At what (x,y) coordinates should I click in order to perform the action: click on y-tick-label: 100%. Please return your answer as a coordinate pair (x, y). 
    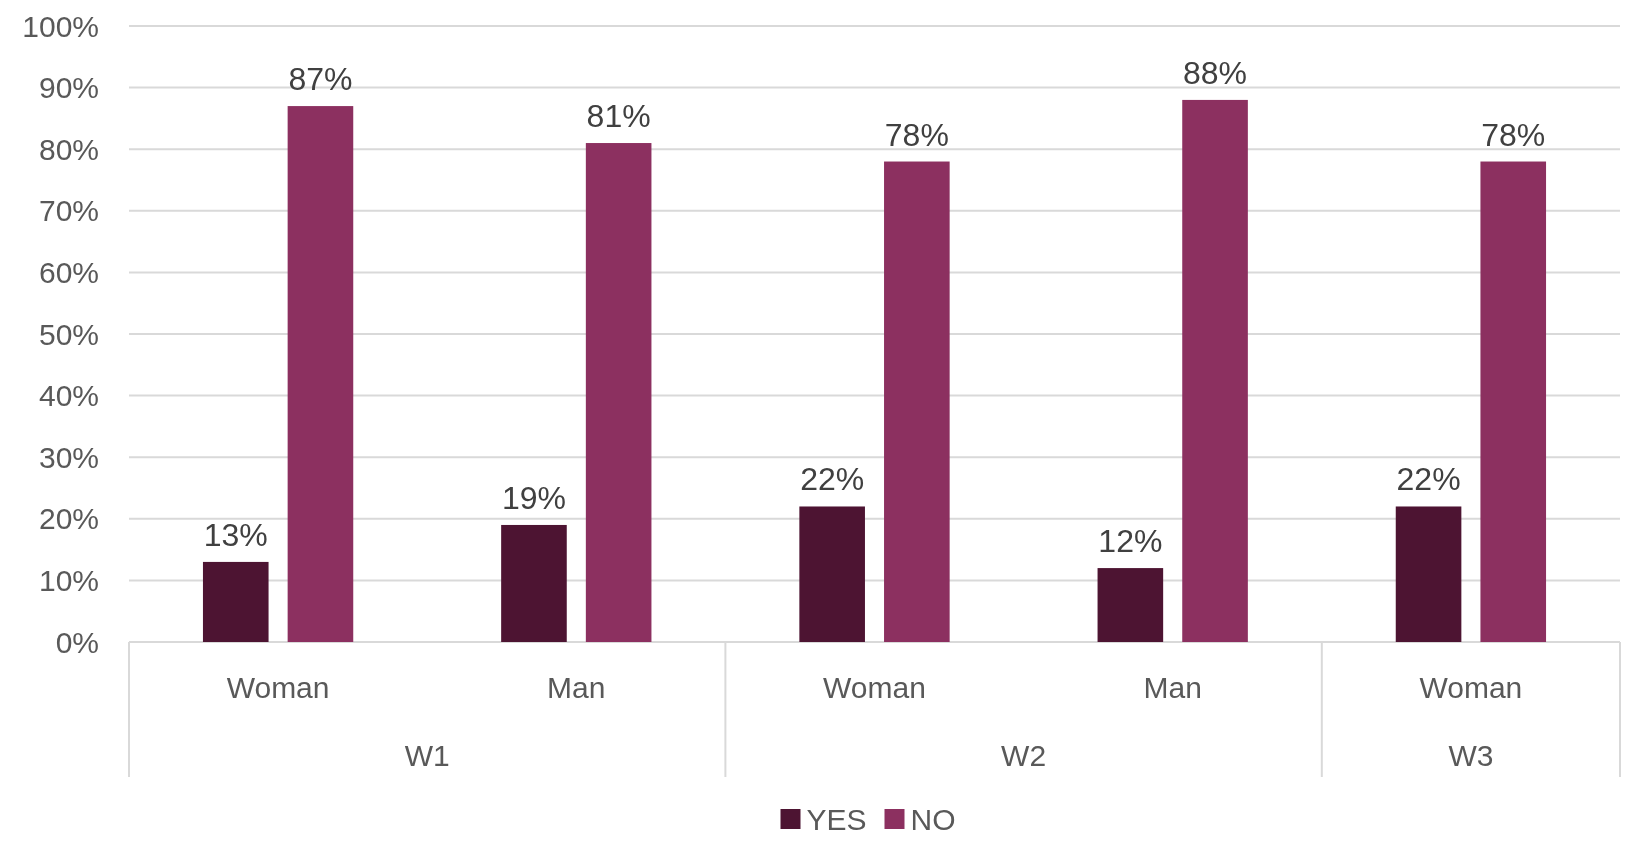
    Looking at the image, I should click on (60, 26).